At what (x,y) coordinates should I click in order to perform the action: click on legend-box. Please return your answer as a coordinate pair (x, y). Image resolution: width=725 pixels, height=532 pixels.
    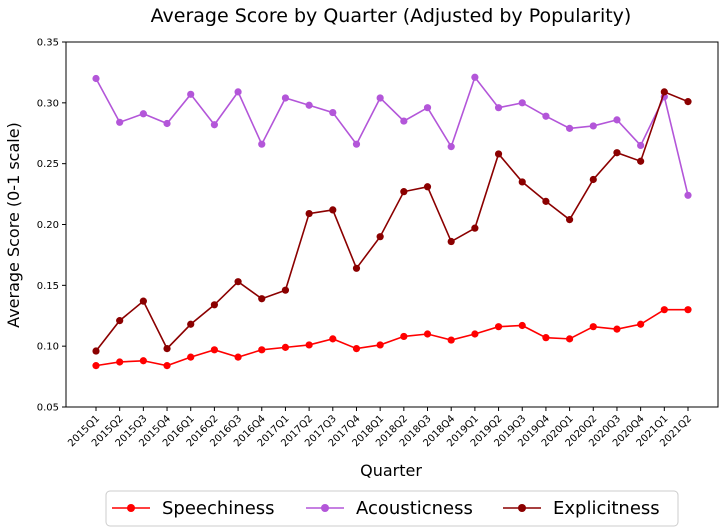
    Looking at the image, I should click on (392, 508).